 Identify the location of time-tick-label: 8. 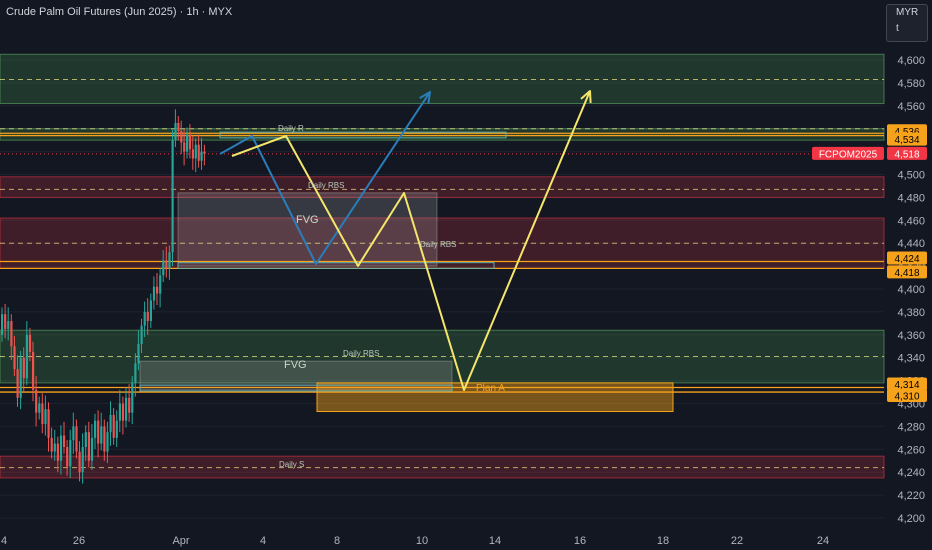
(337, 541).